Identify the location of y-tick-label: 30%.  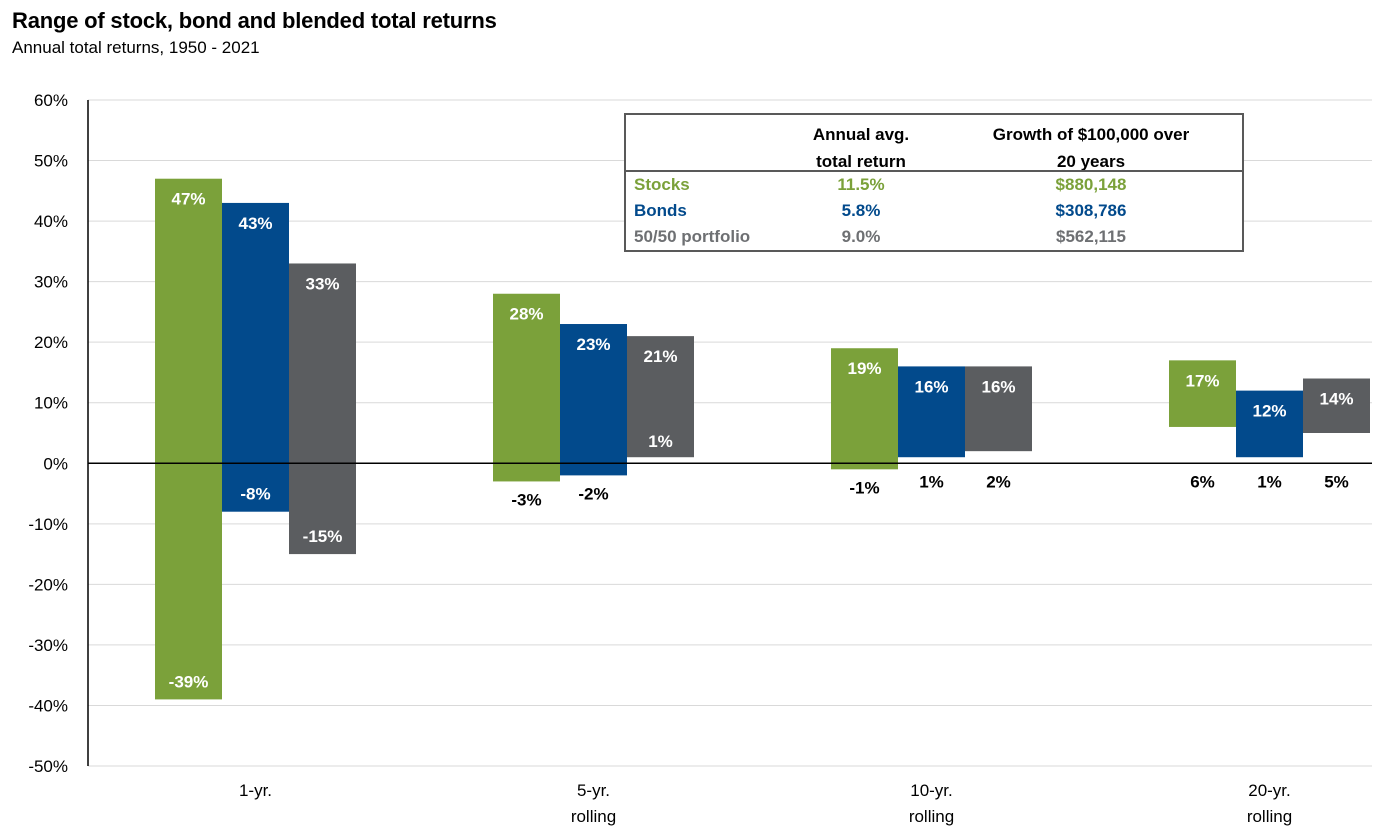
(51, 282).